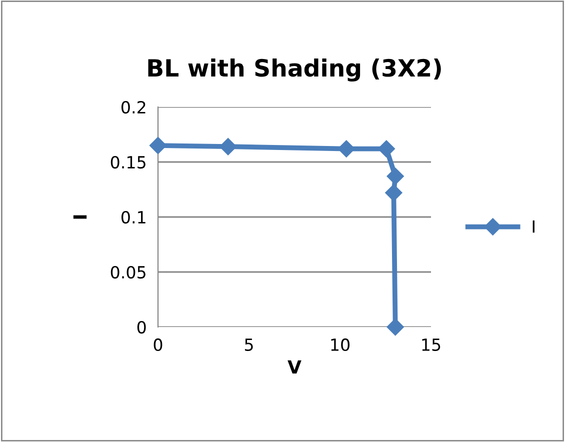 Image resolution: width=565 pixels, height=442 pixels. Describe the element at coordinates (141, 327) in the screenshot. I see `y-tick-label: 0` at that location.